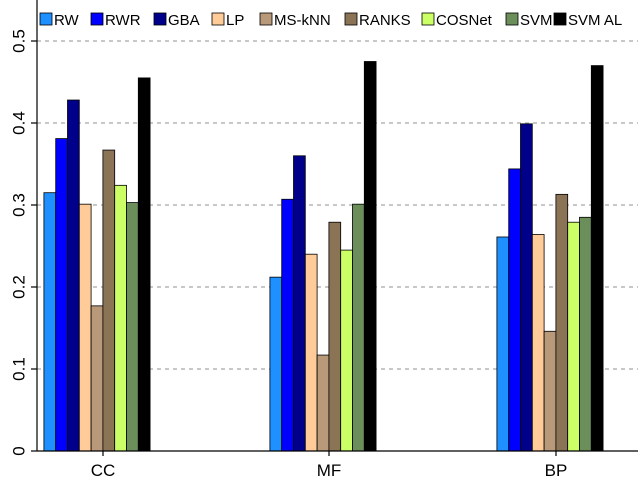 The image size is (640, 480). Describe the element at coordinates (19, 369) in the screenshot. I see `y-tick-label: 0.1` at that location.